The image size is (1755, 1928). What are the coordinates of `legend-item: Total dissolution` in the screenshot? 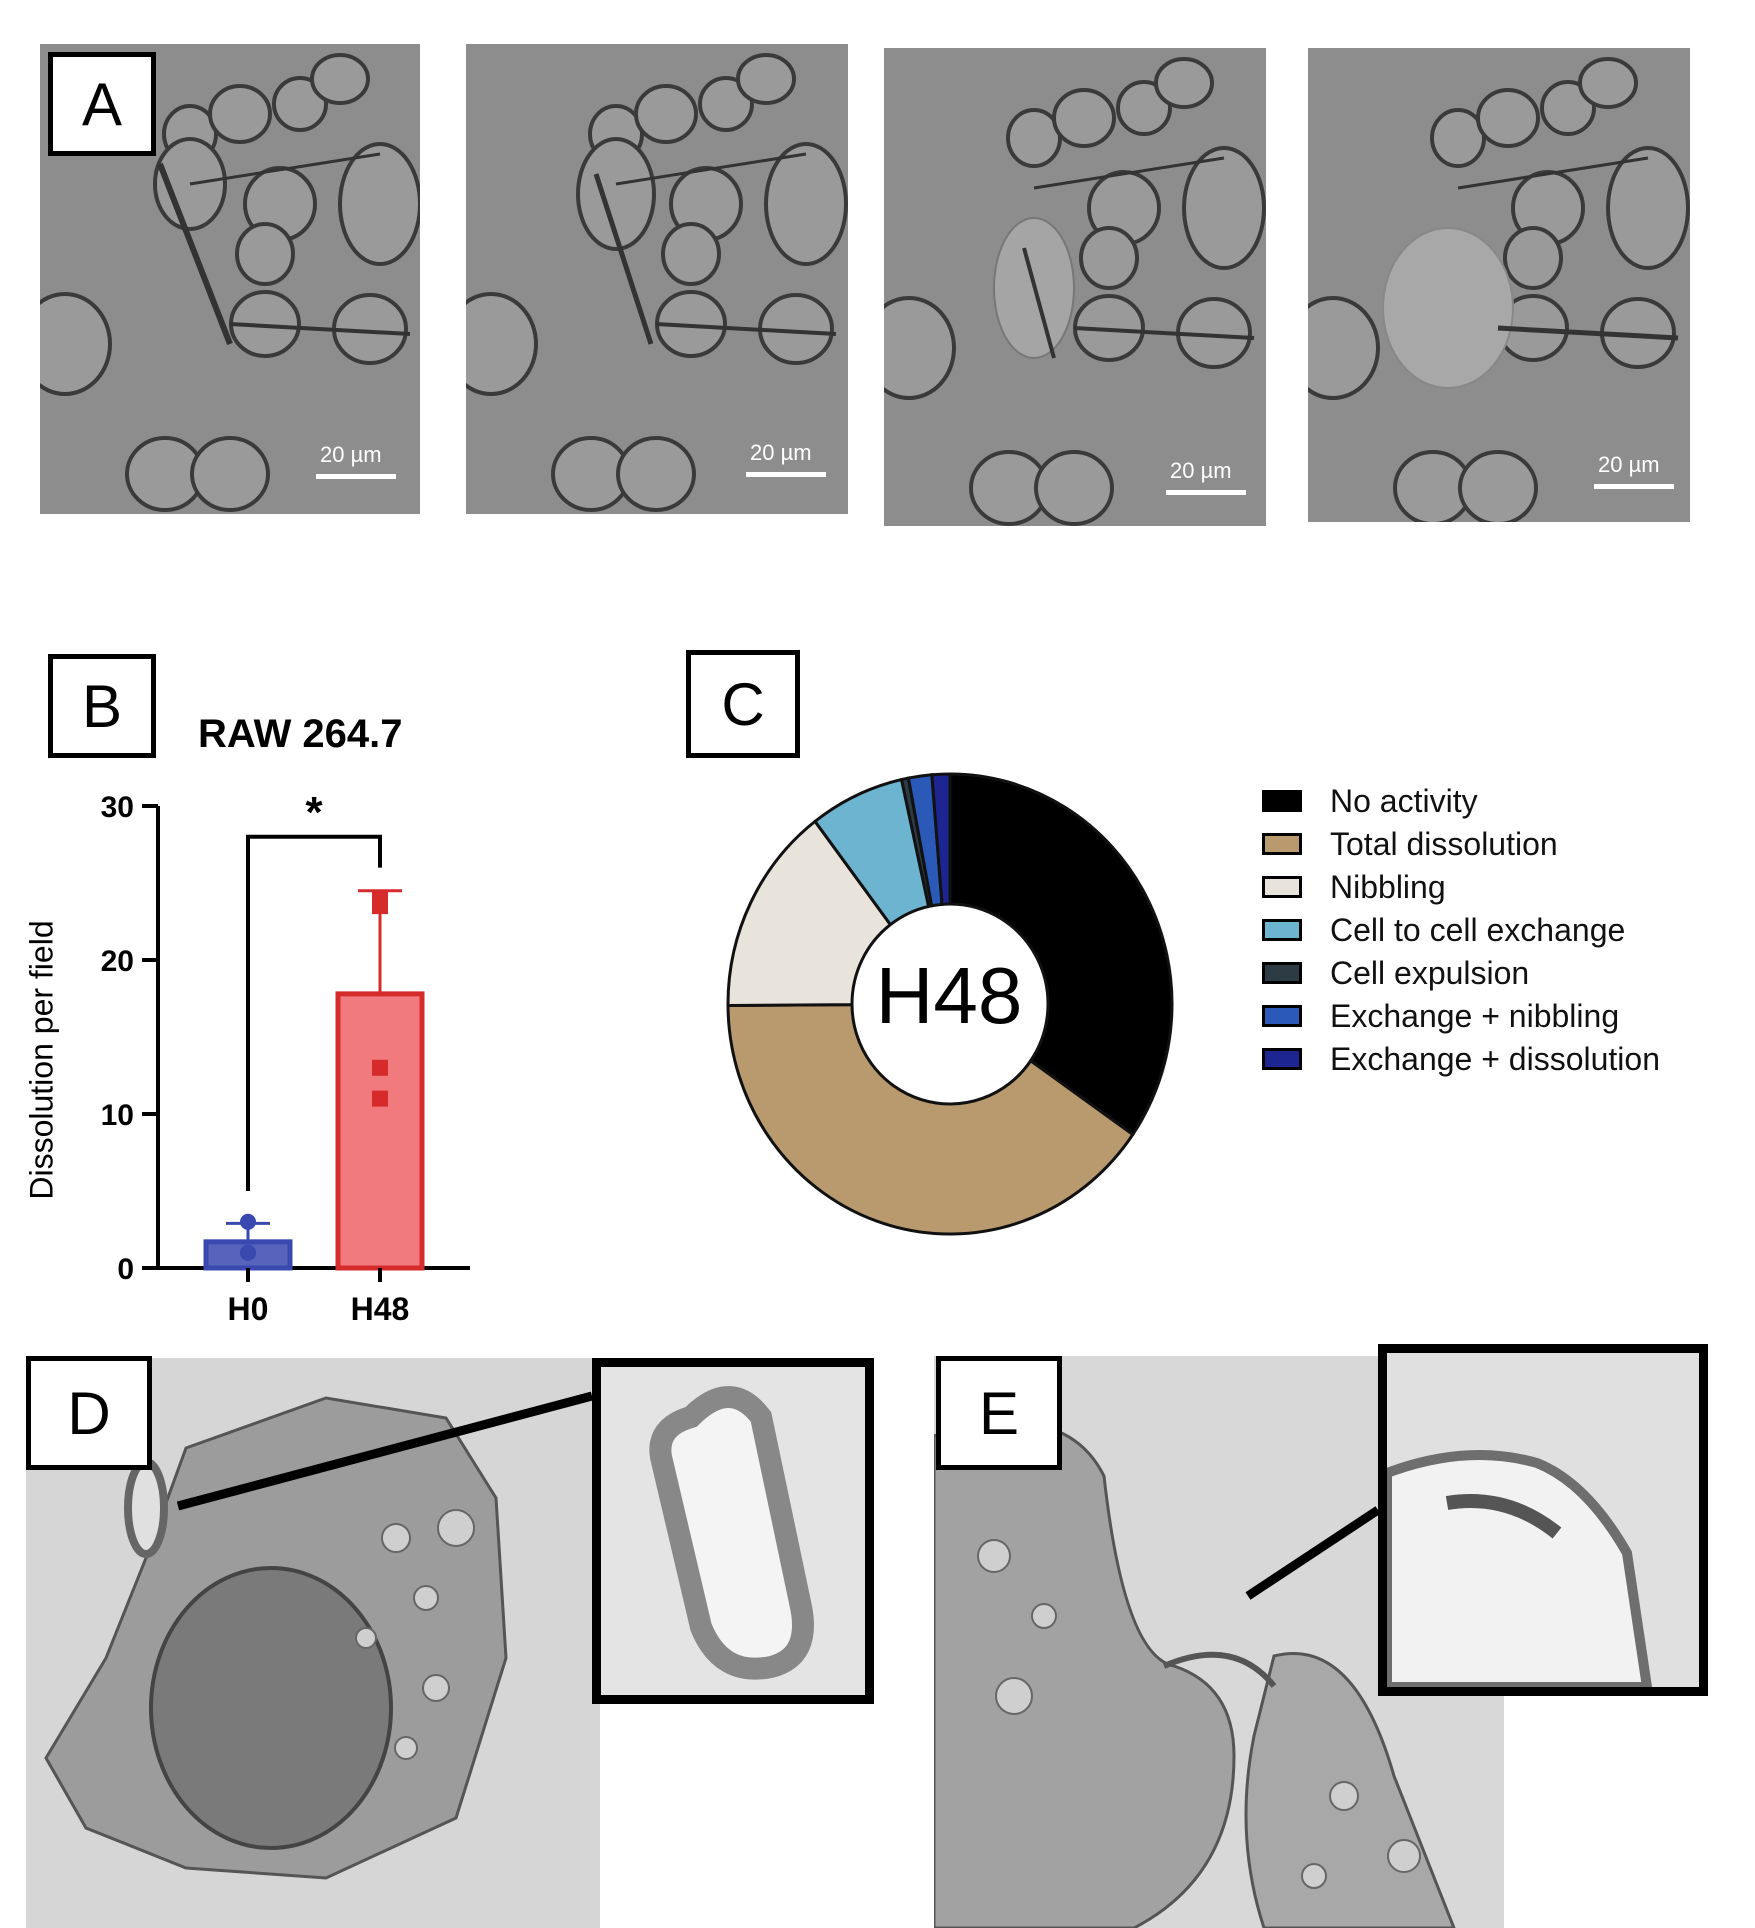 It's located at (1410, 843).